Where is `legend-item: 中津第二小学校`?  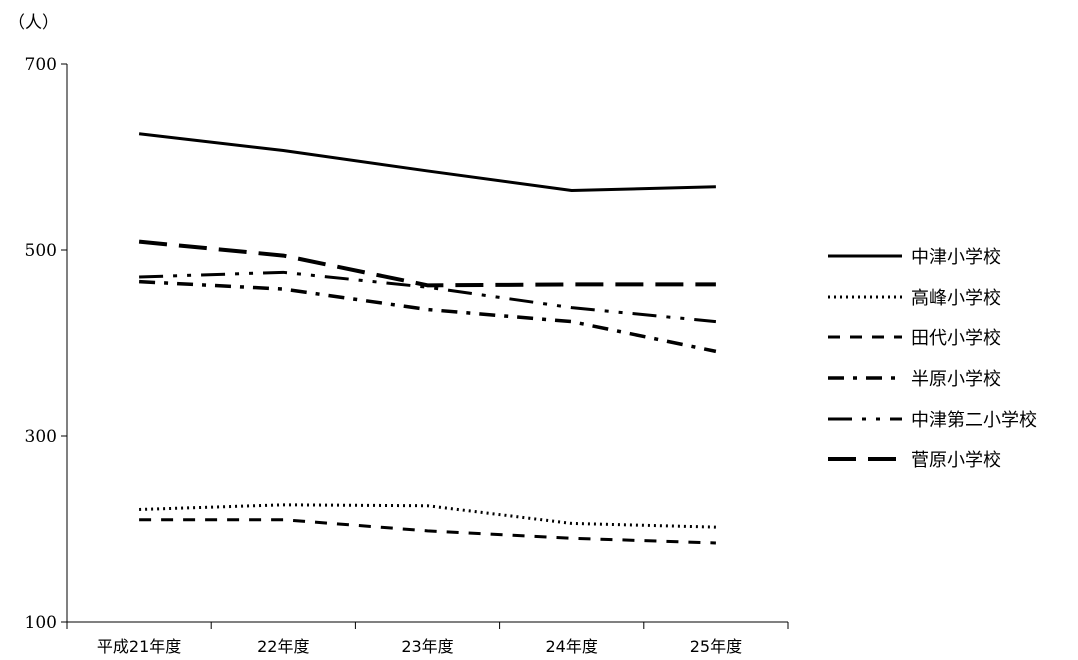 legend-item: 中津第二小学校 is located at coordinates (932, 418).